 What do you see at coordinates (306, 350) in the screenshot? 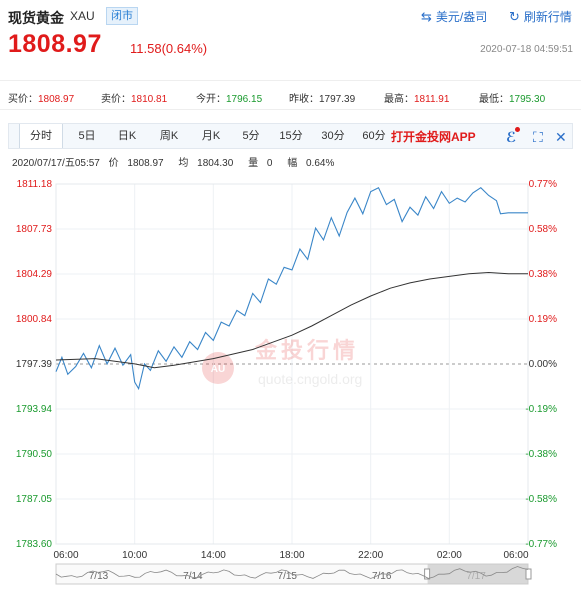
I see `watermark-brand: 金投行情` at bounding box center [306, 350].